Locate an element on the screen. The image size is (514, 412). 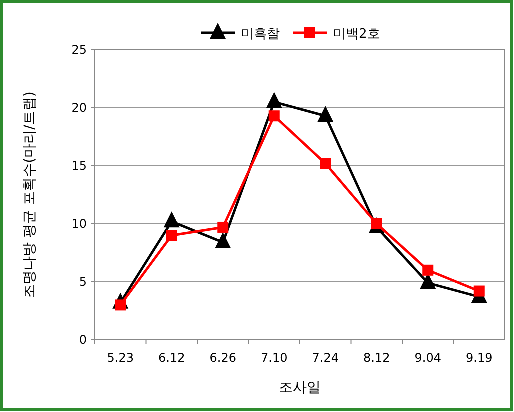
legend-label: 미백2호 is located at coordinates (356, 34).